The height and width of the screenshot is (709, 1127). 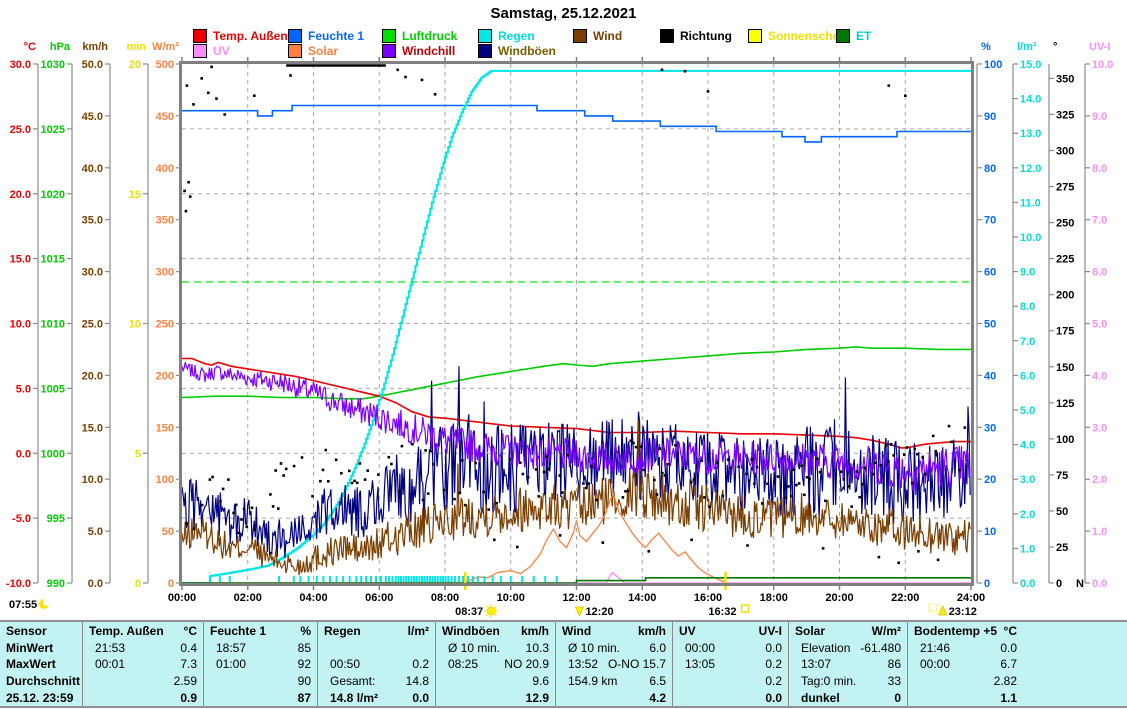 What do you see at coordinates (142, 664) in the screenshot?
I see `table-cell-temp-au-en-r2: 00:01 7.3` at bounding box center [142, 664].